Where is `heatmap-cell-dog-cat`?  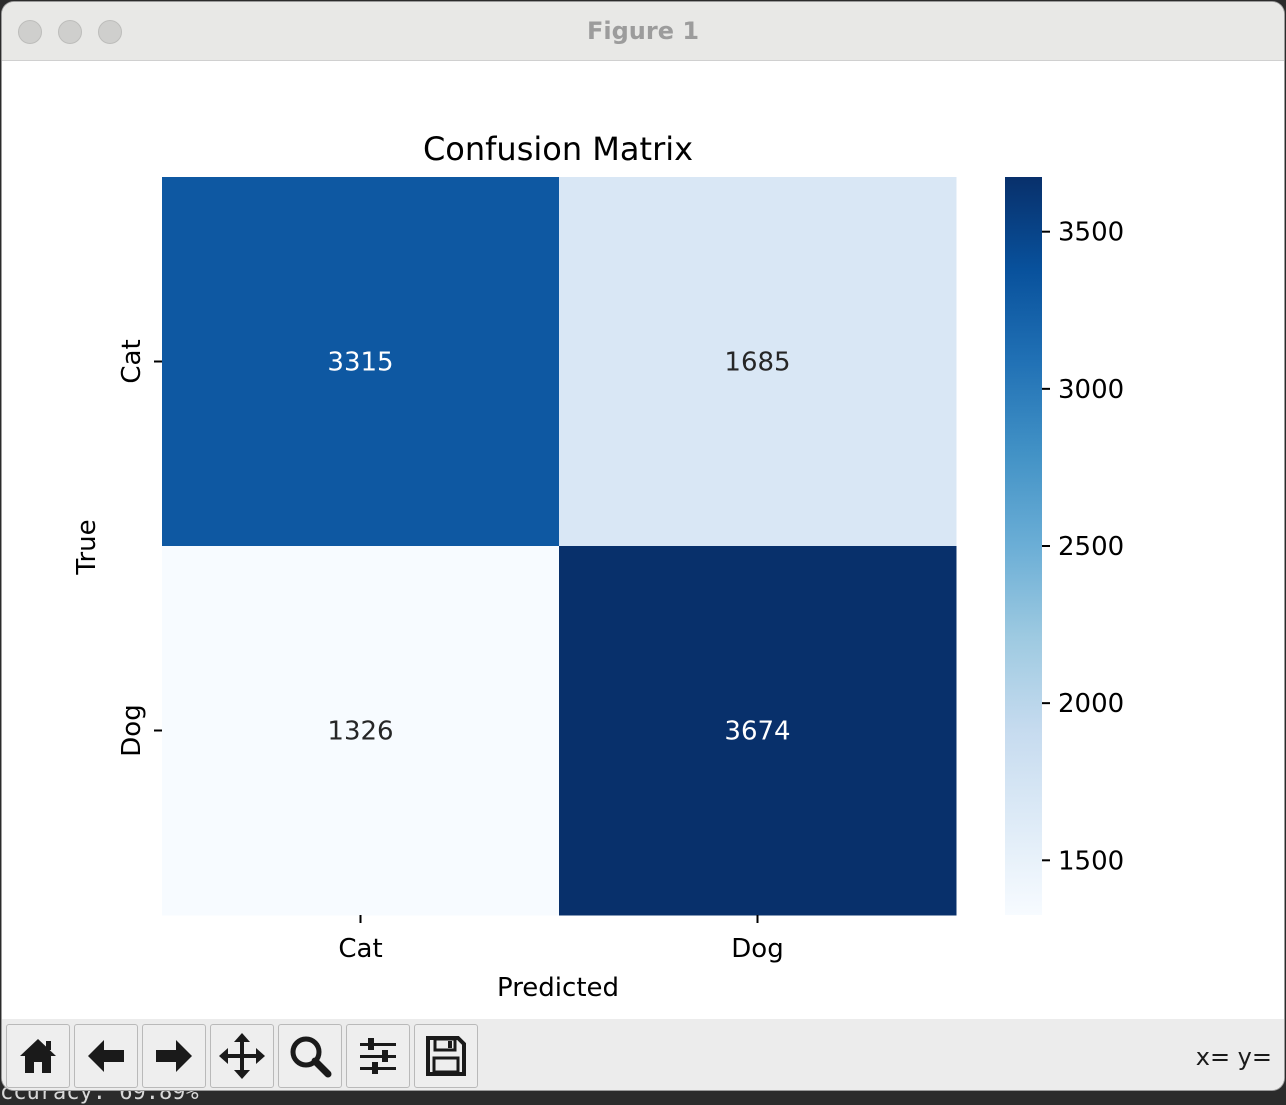 heatmap-cell-dog-cat is located at coordinates (361, 731).